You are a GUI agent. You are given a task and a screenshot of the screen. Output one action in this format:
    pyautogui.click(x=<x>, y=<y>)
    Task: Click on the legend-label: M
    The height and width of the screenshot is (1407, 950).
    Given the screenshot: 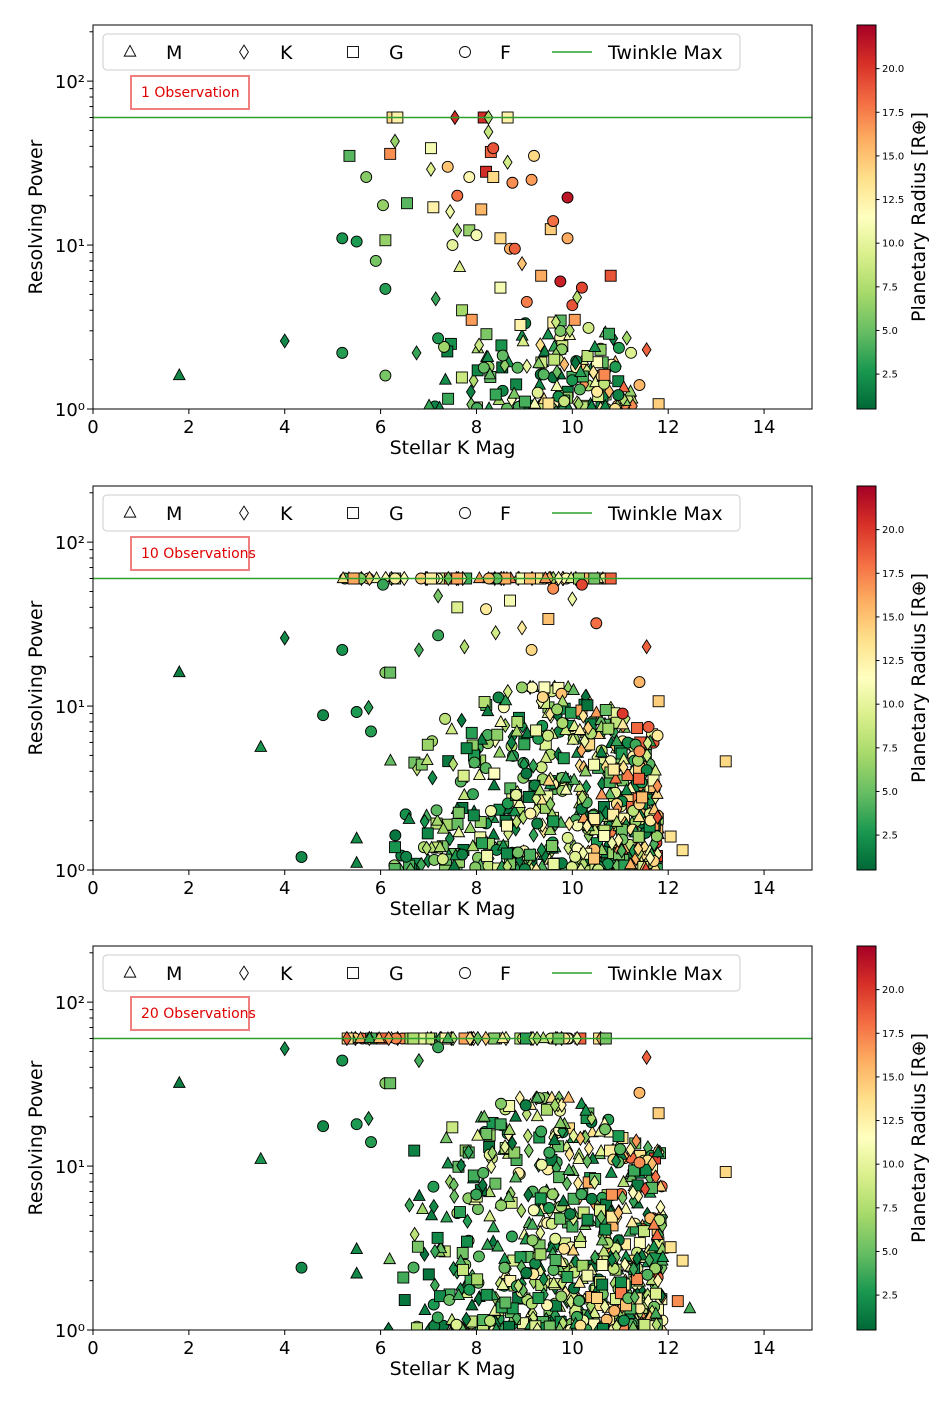 What is the action you would take?
    pyautogui.click(x=174, y=974)
    